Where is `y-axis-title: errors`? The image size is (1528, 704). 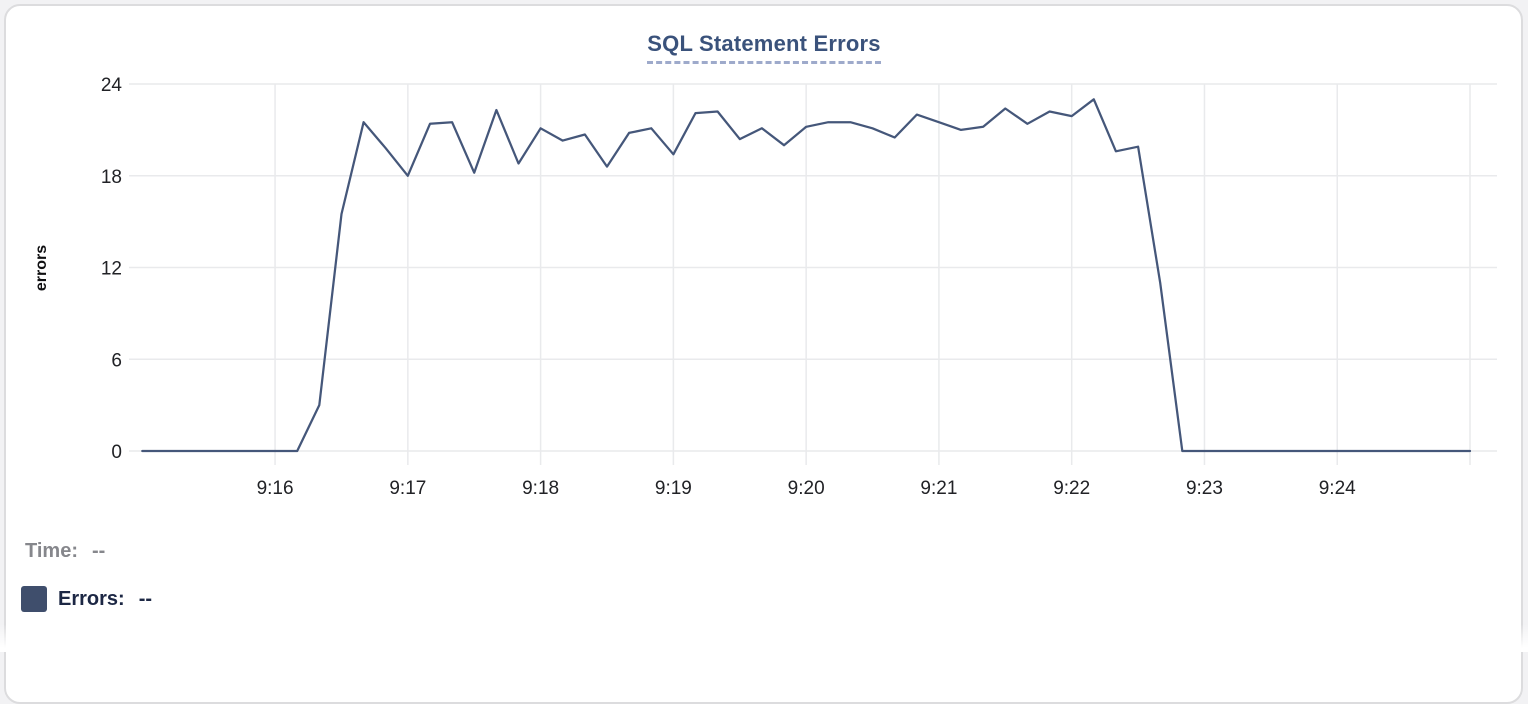 y-axis-title: errors is located at coordinates (41, 268).